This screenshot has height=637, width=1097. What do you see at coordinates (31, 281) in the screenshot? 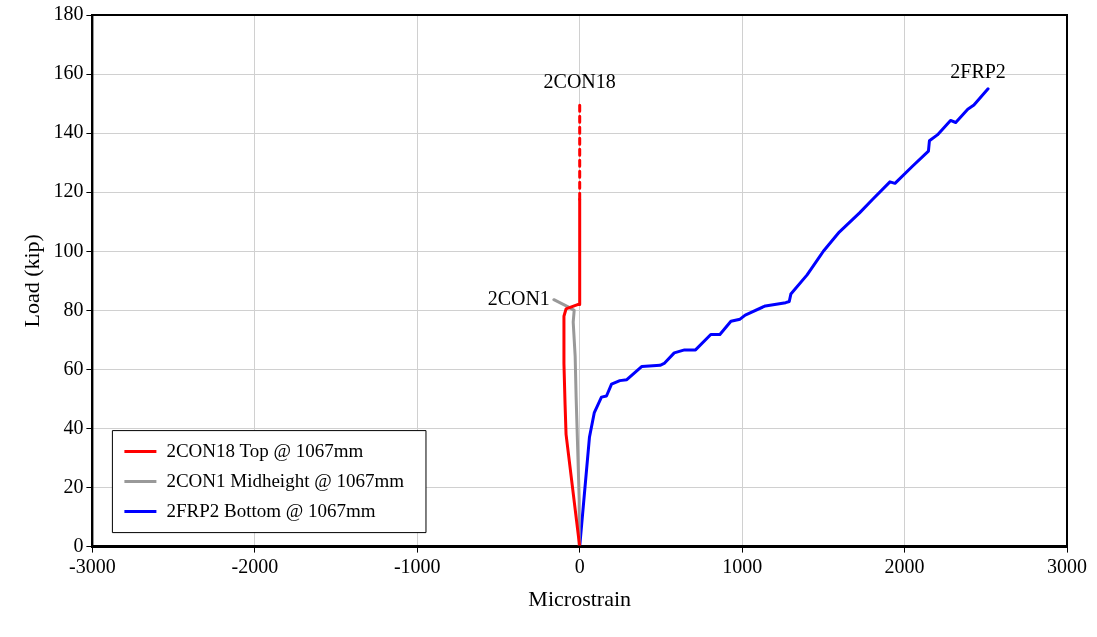
I see `y-axis-title: Load (kip)` at bounding box center [31, 281].